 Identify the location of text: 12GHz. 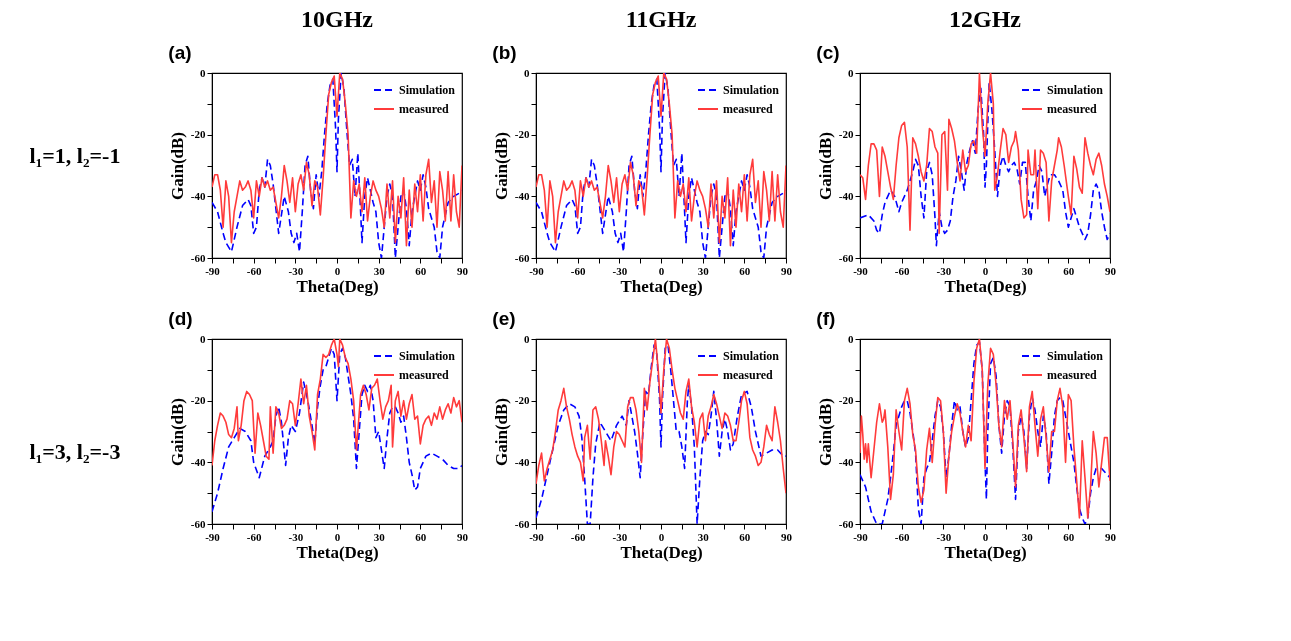
(985, 19).